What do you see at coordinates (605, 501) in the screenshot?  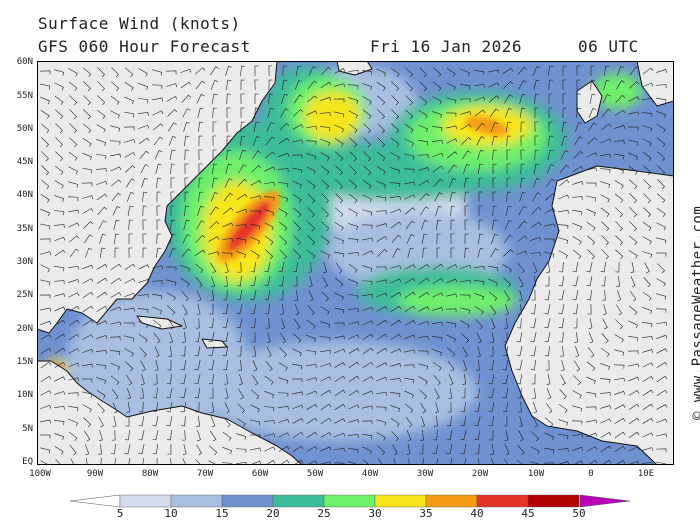 I see `colorbar-high-arrow` at bounding box center [605, 501].